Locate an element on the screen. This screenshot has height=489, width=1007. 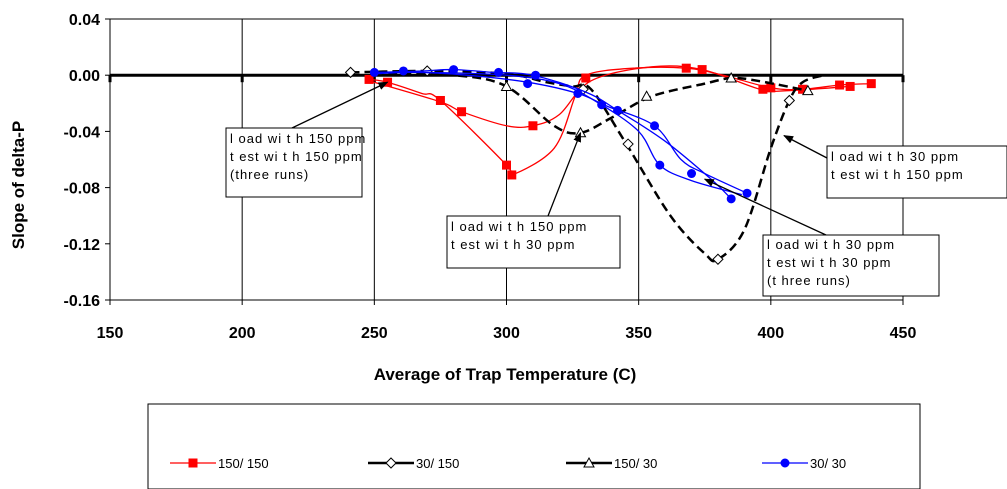
y-tick-label: -0.16 is located at coordinates (82, 301).